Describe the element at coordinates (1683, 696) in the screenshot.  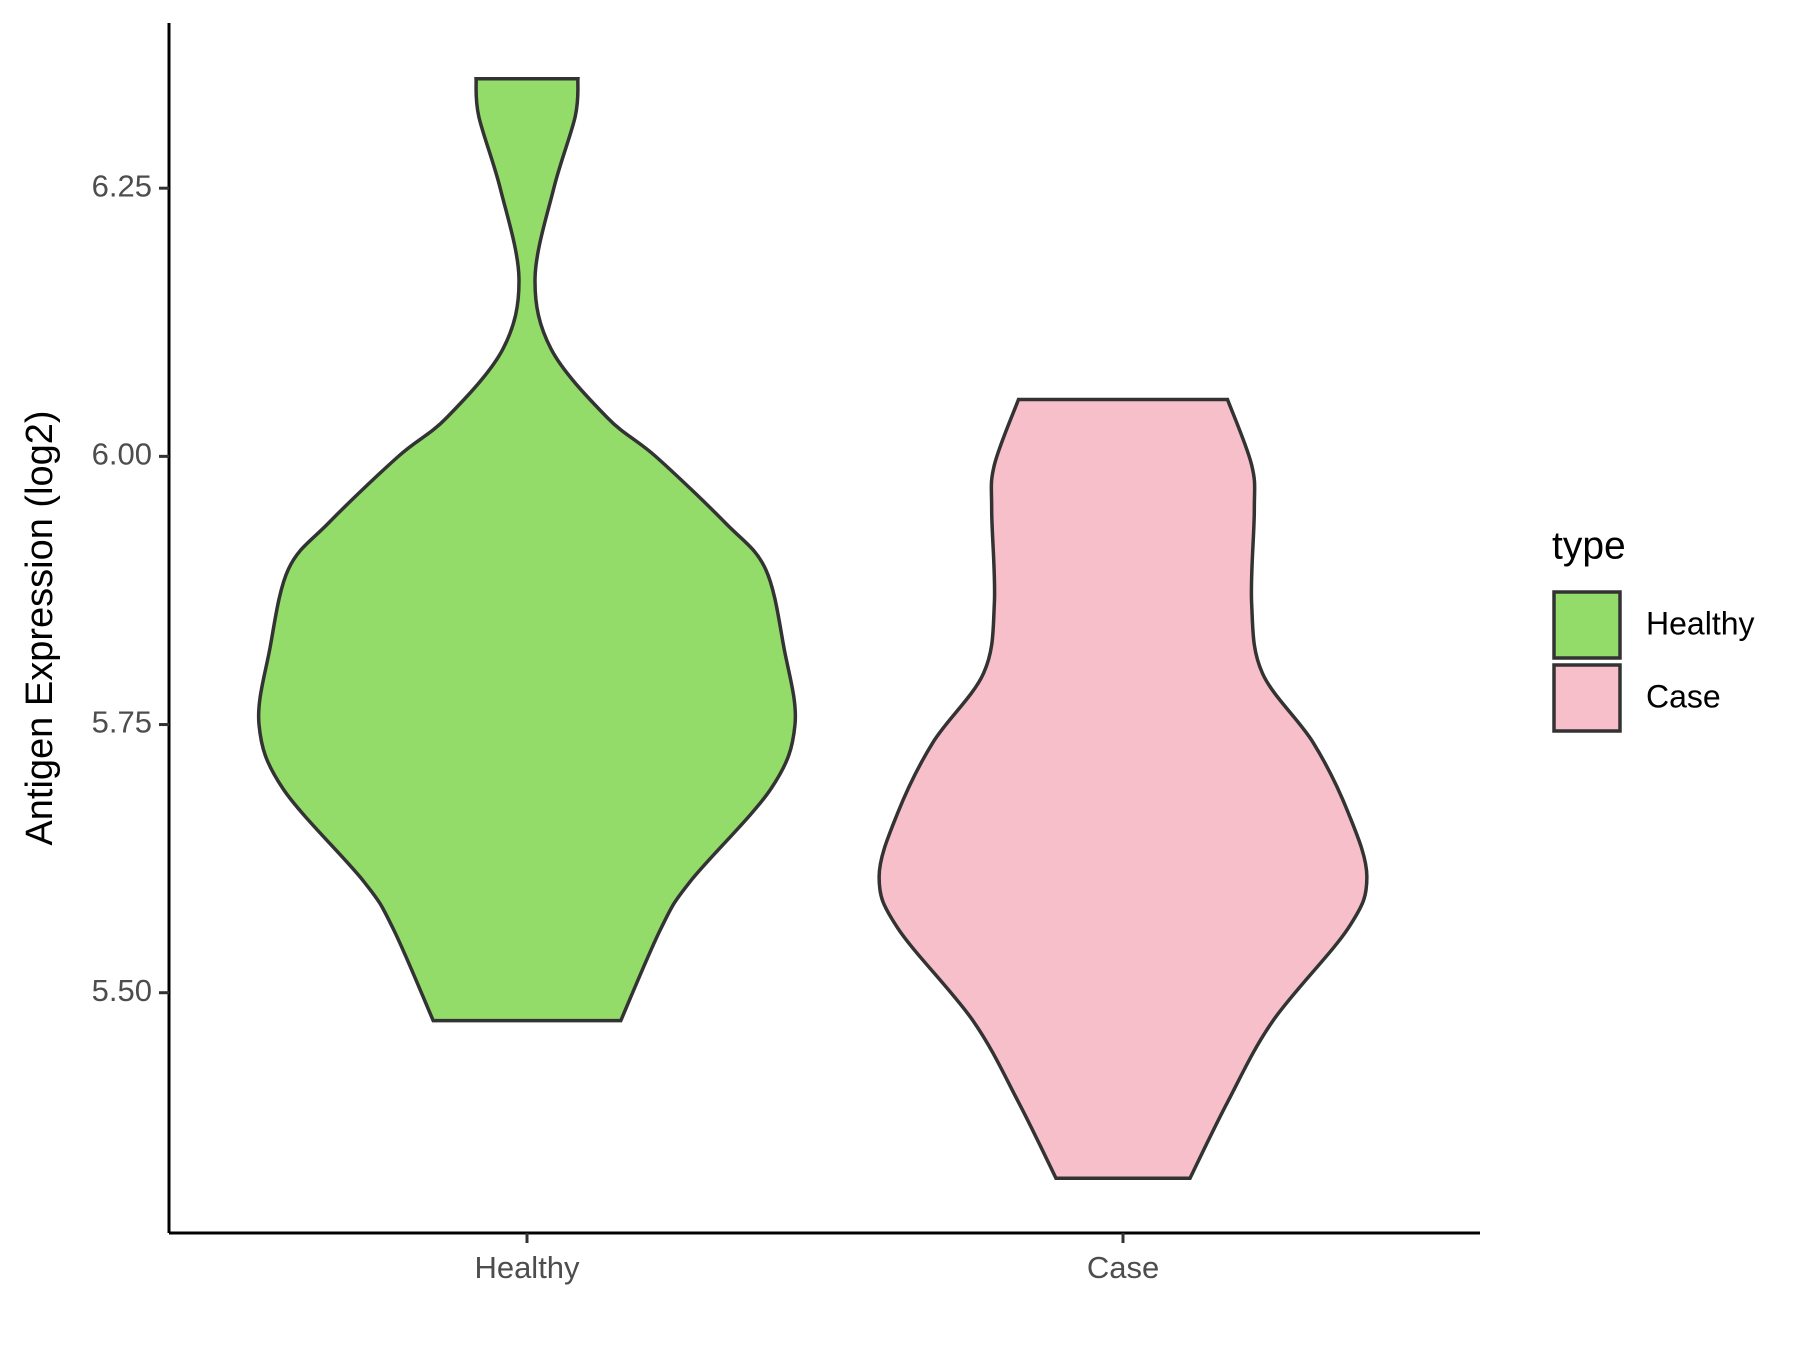
I see `legend-label: Case` at that location.